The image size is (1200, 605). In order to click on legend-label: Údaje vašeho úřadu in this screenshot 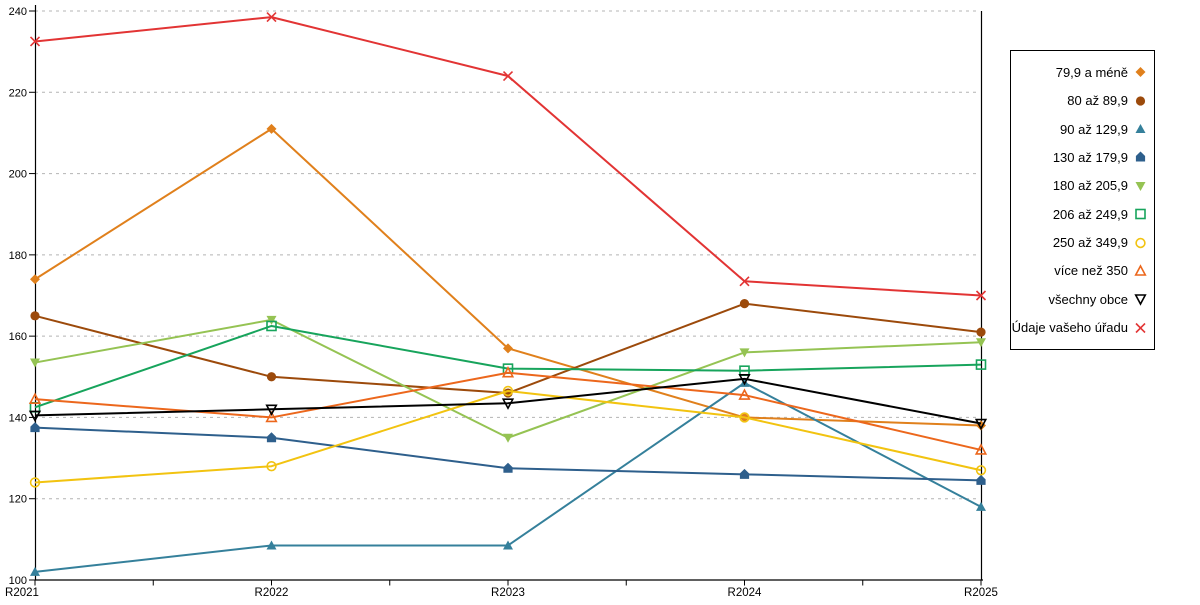, I will do `click(1069, 328)`.